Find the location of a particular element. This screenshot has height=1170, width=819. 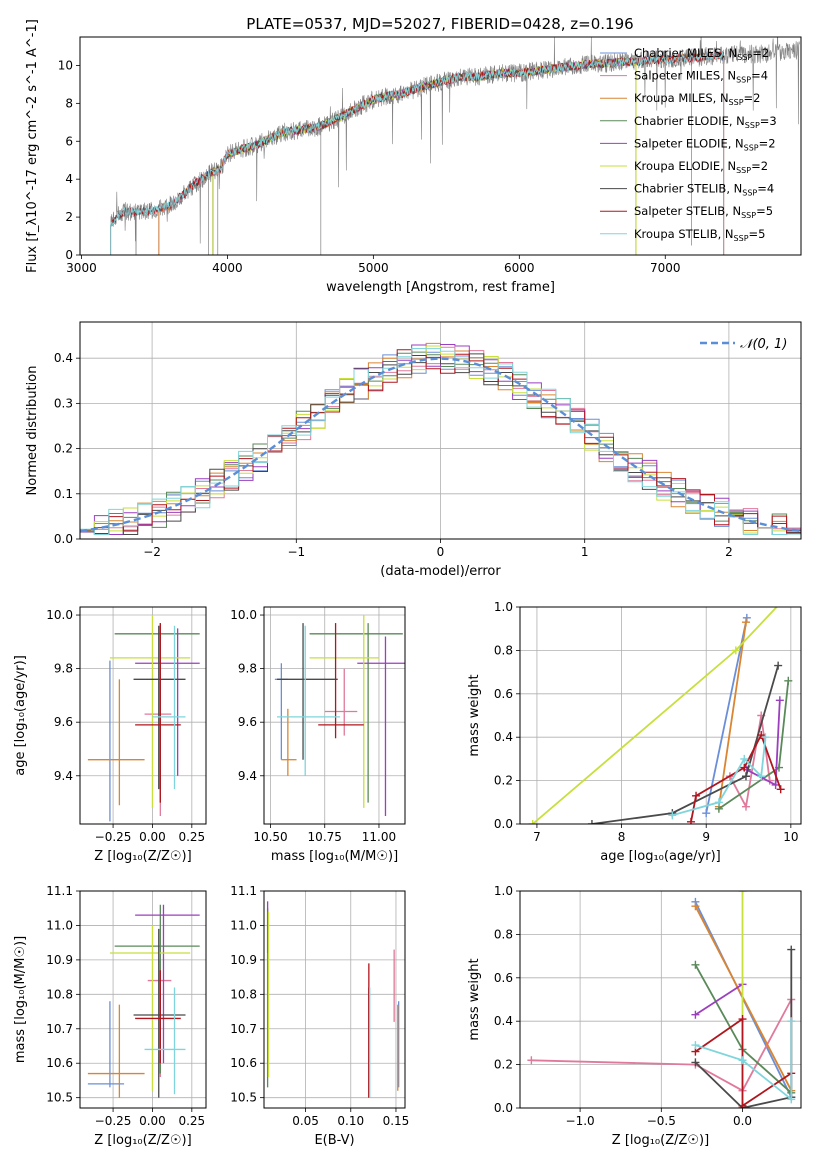

y-tick-label: 1.0 is located at coordinates (503, 607).